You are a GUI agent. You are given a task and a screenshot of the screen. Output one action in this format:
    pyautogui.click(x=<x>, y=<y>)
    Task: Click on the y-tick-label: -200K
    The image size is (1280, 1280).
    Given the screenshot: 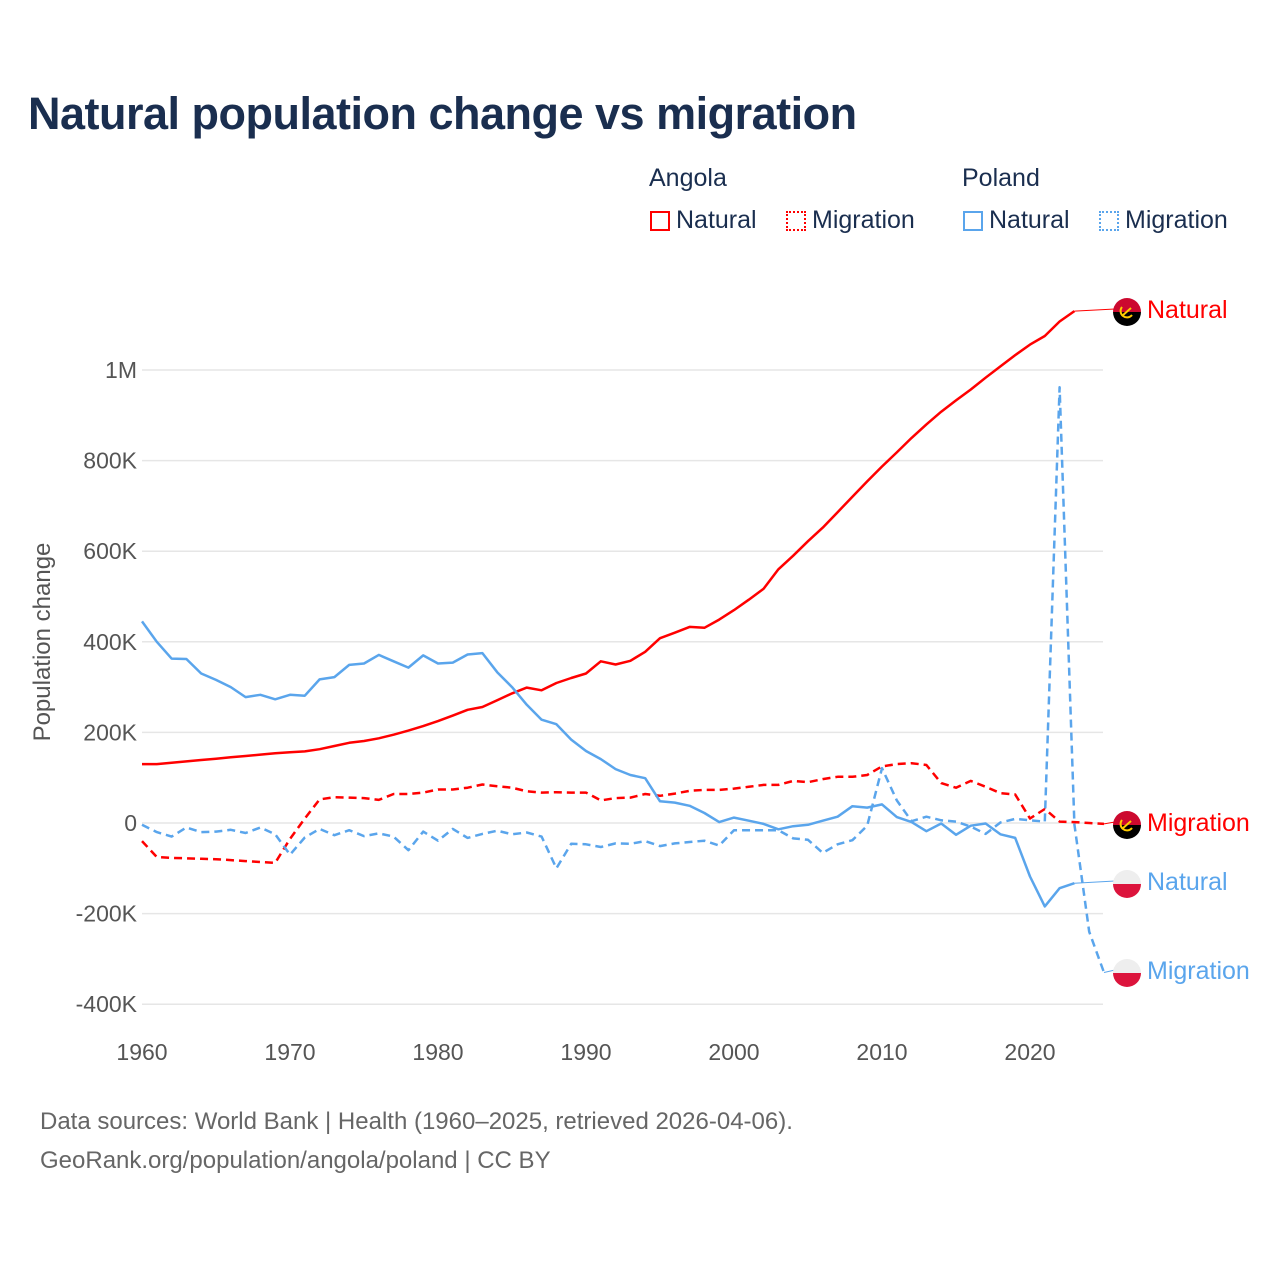 What is the action you would take?
    pyautogui.click(x=107, y=914)
    